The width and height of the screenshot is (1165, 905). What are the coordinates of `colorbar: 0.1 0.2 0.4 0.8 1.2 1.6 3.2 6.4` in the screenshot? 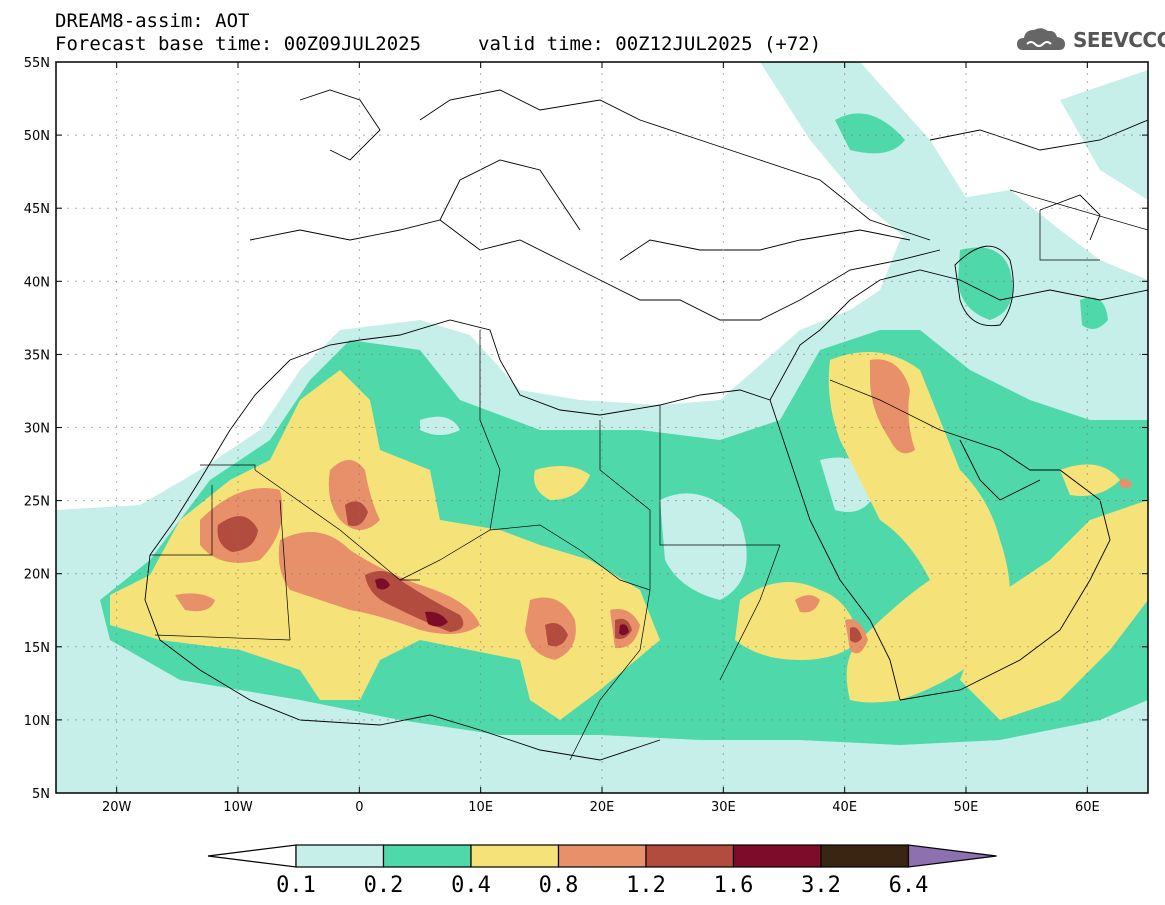 It's located at (602, 871).